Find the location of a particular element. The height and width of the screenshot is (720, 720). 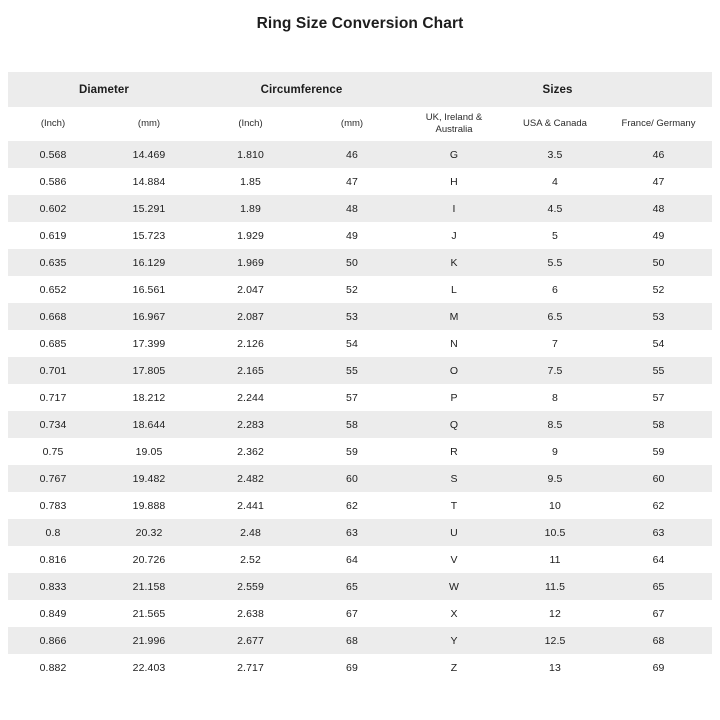

table-row: 0.568 14.469 1.810 46 G 3.5 46 is located at coordinates (360, 154).